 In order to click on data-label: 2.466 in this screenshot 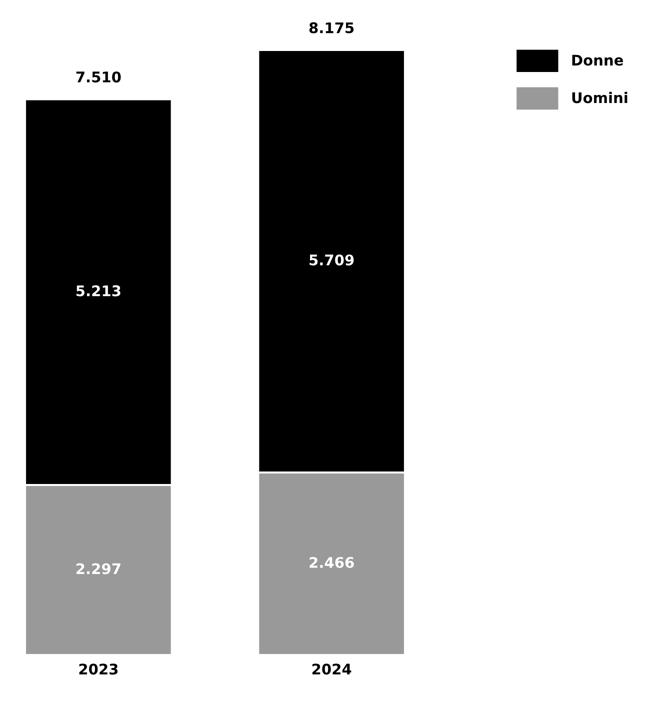, I will do `click(332, 562)`.